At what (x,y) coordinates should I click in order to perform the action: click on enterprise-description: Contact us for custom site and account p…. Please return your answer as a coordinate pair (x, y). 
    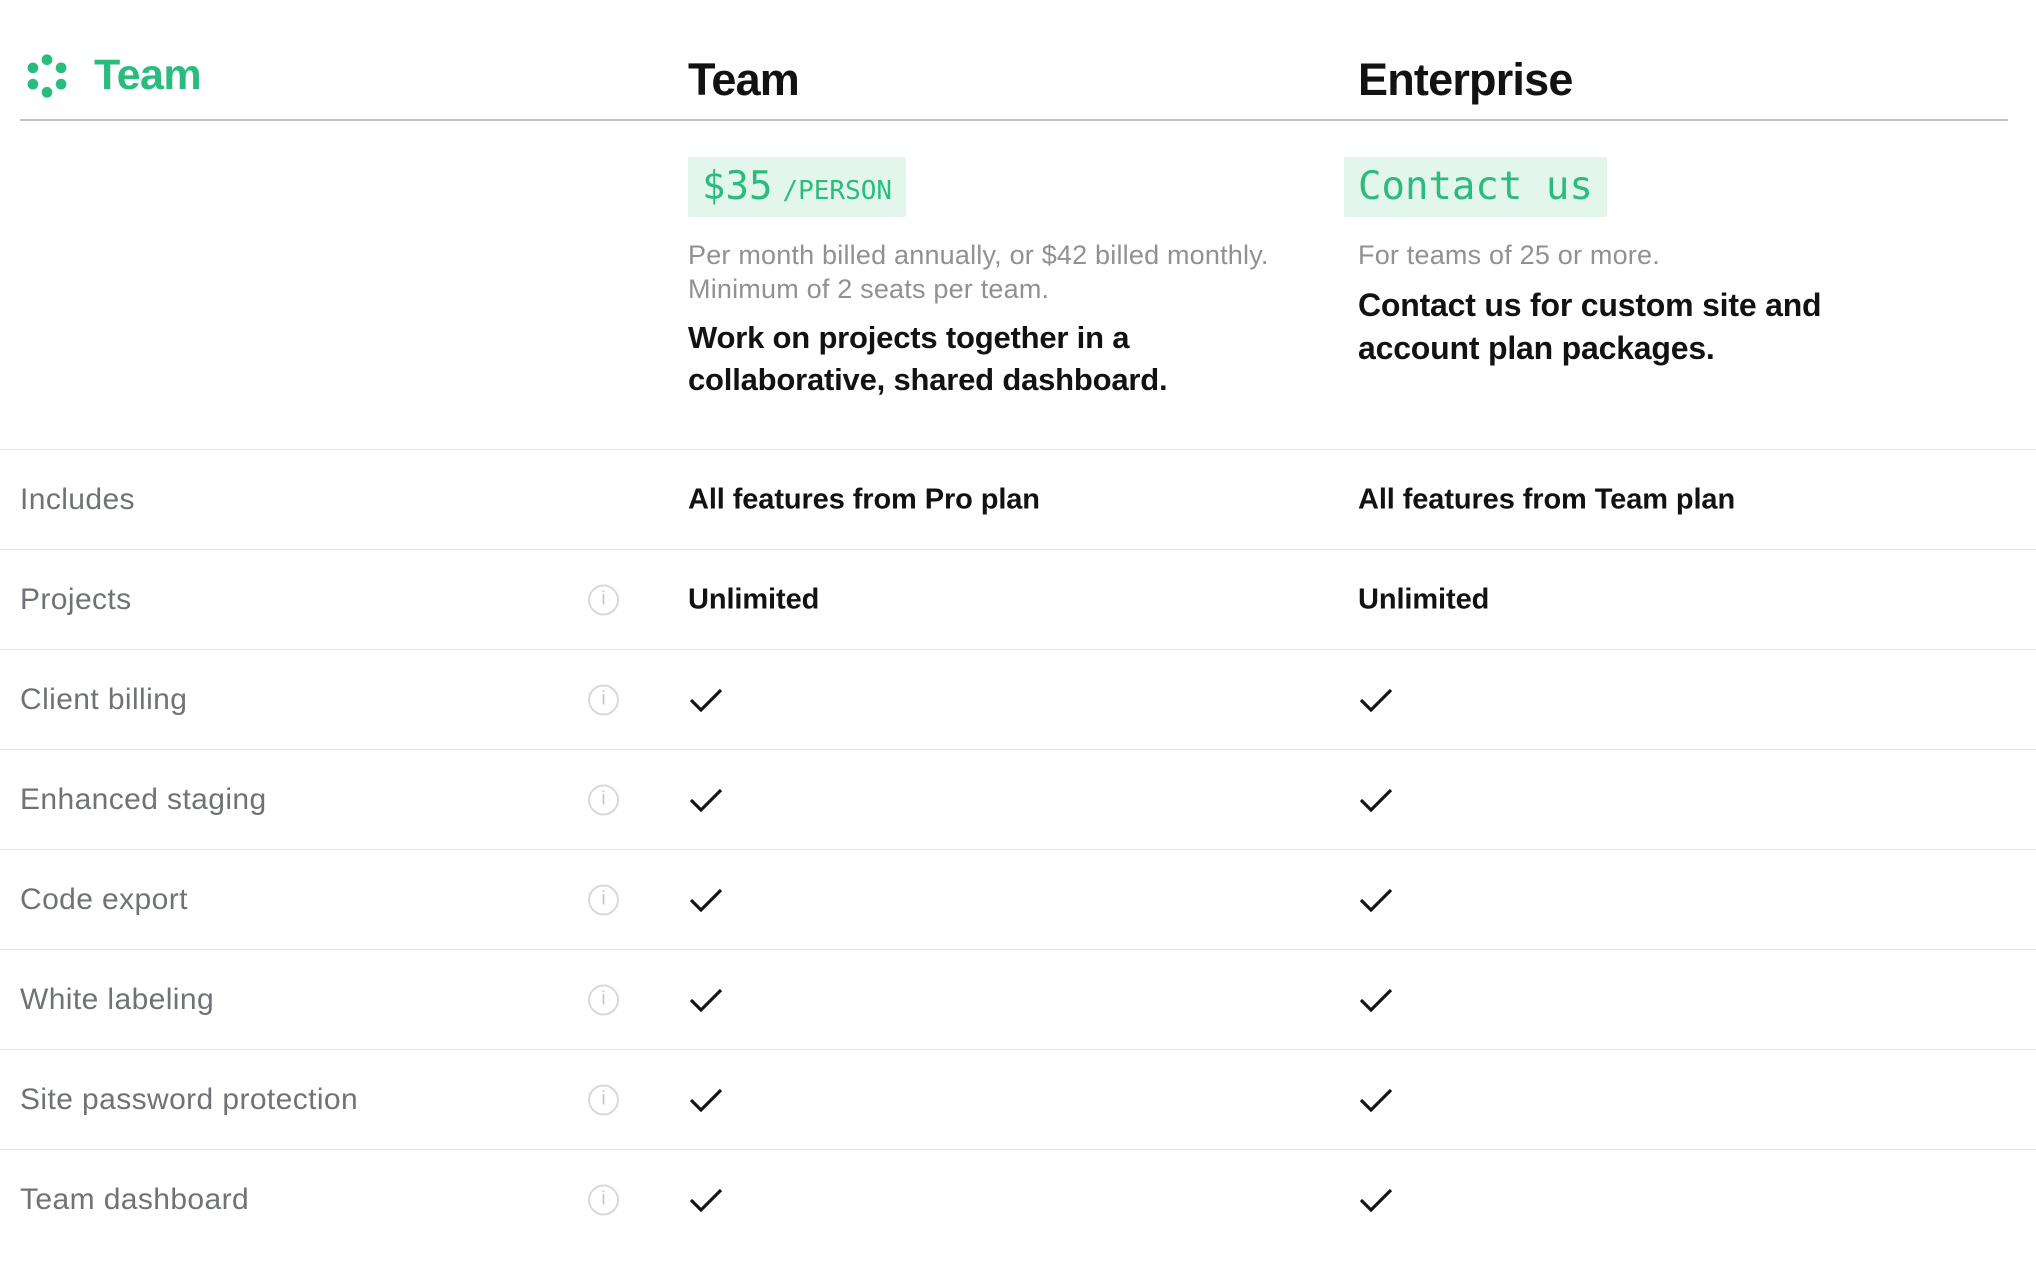
    Looking at the image, I should click on (1590, 326).